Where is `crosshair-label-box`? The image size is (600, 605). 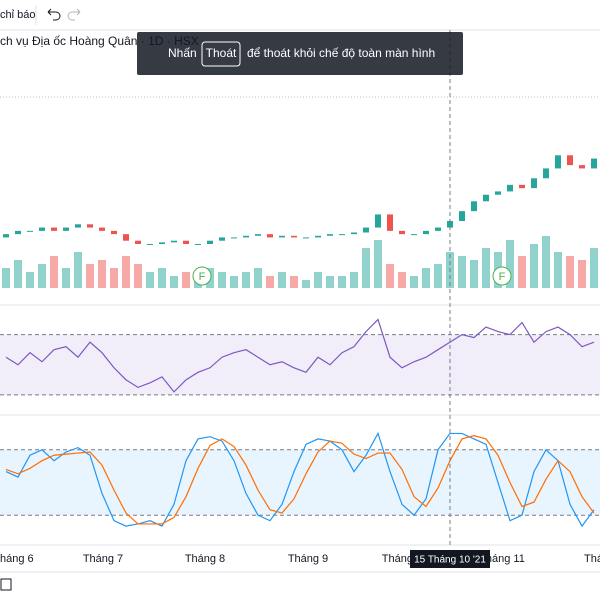 crosshair-label-box is located at coordinates (450, 559).